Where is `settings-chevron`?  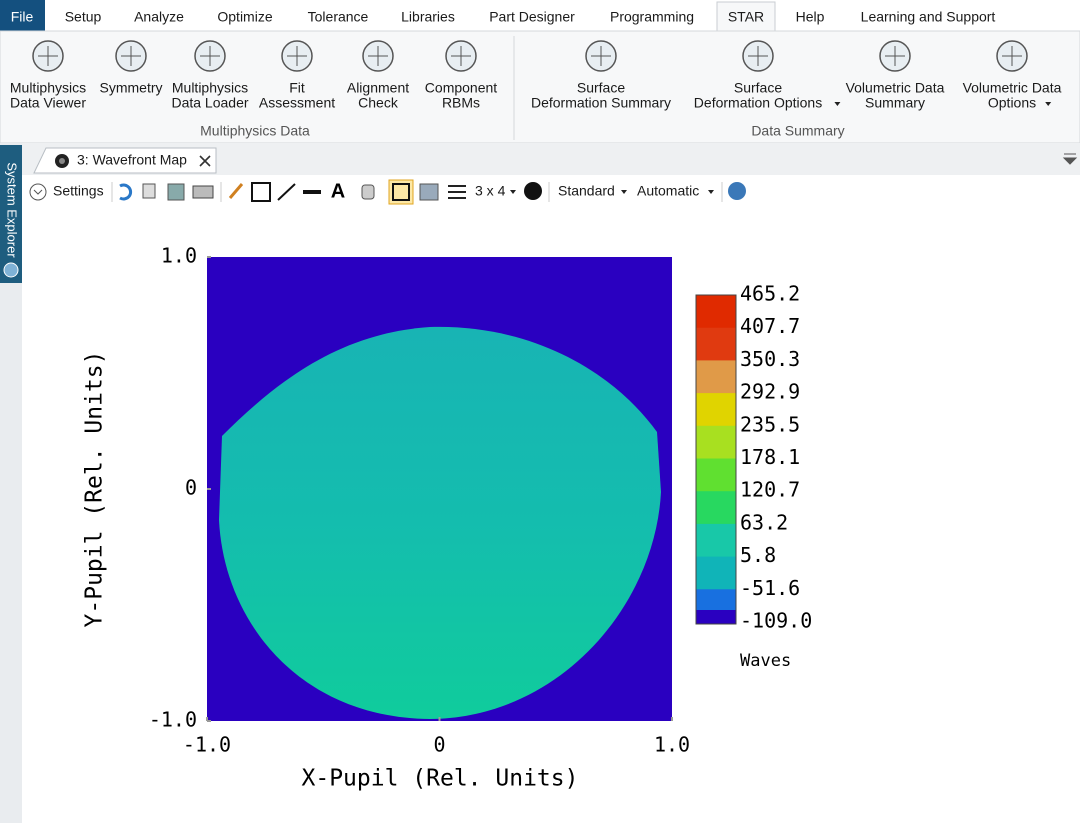
settings-chevron is located at coordinates (38, 192).